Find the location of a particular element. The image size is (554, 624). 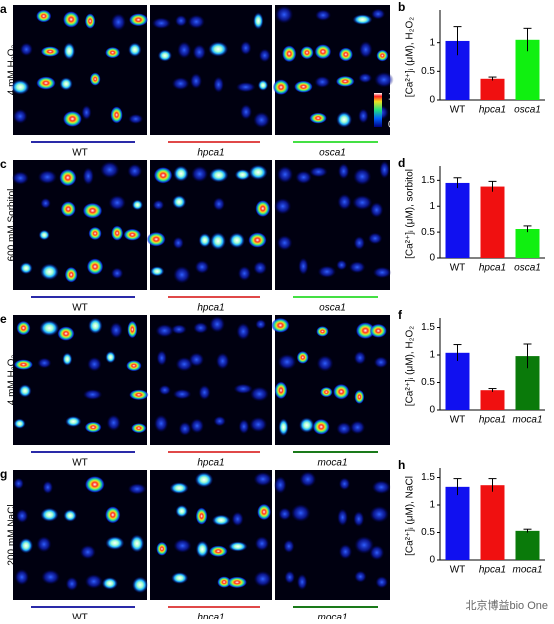

panel-letter: f is located at coordinates (400, 315).